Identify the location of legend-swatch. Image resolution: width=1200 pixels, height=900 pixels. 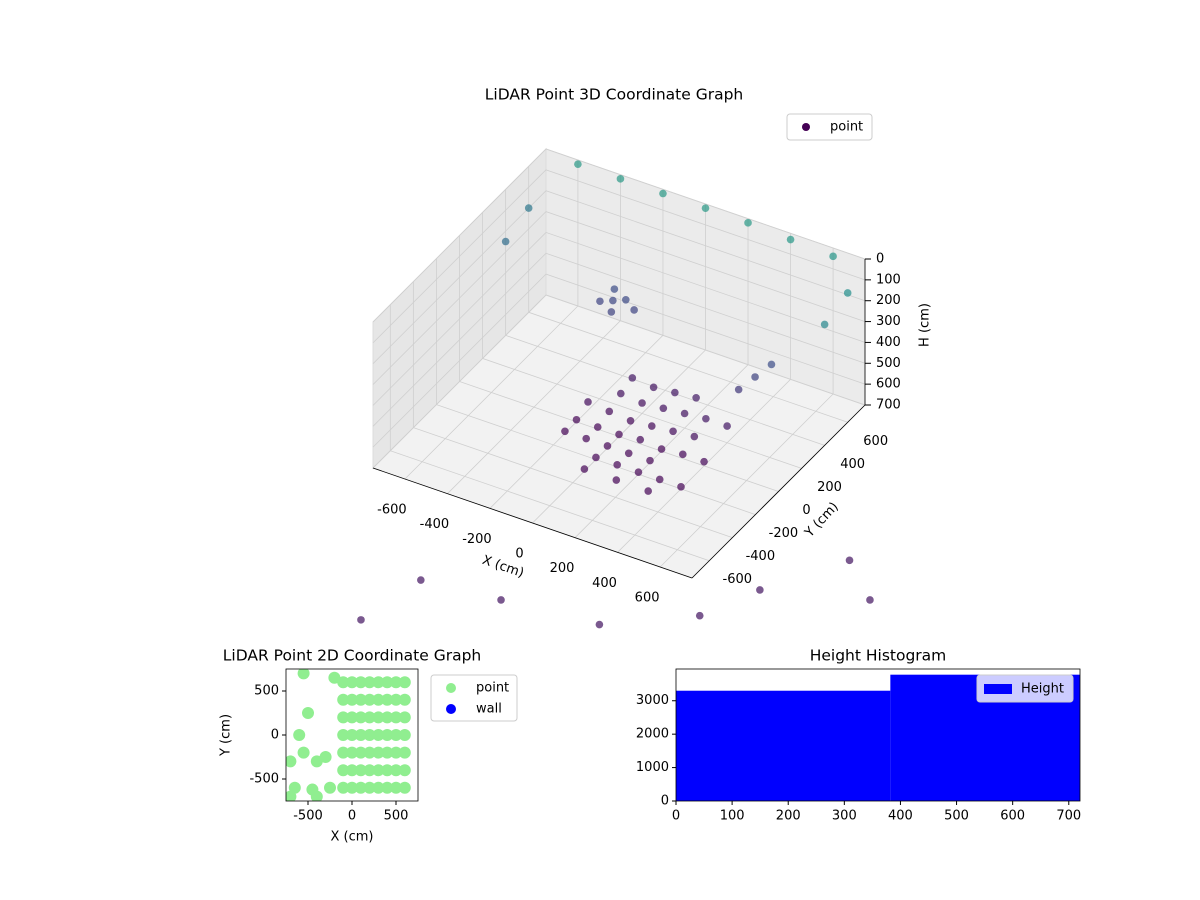
(998, 689).